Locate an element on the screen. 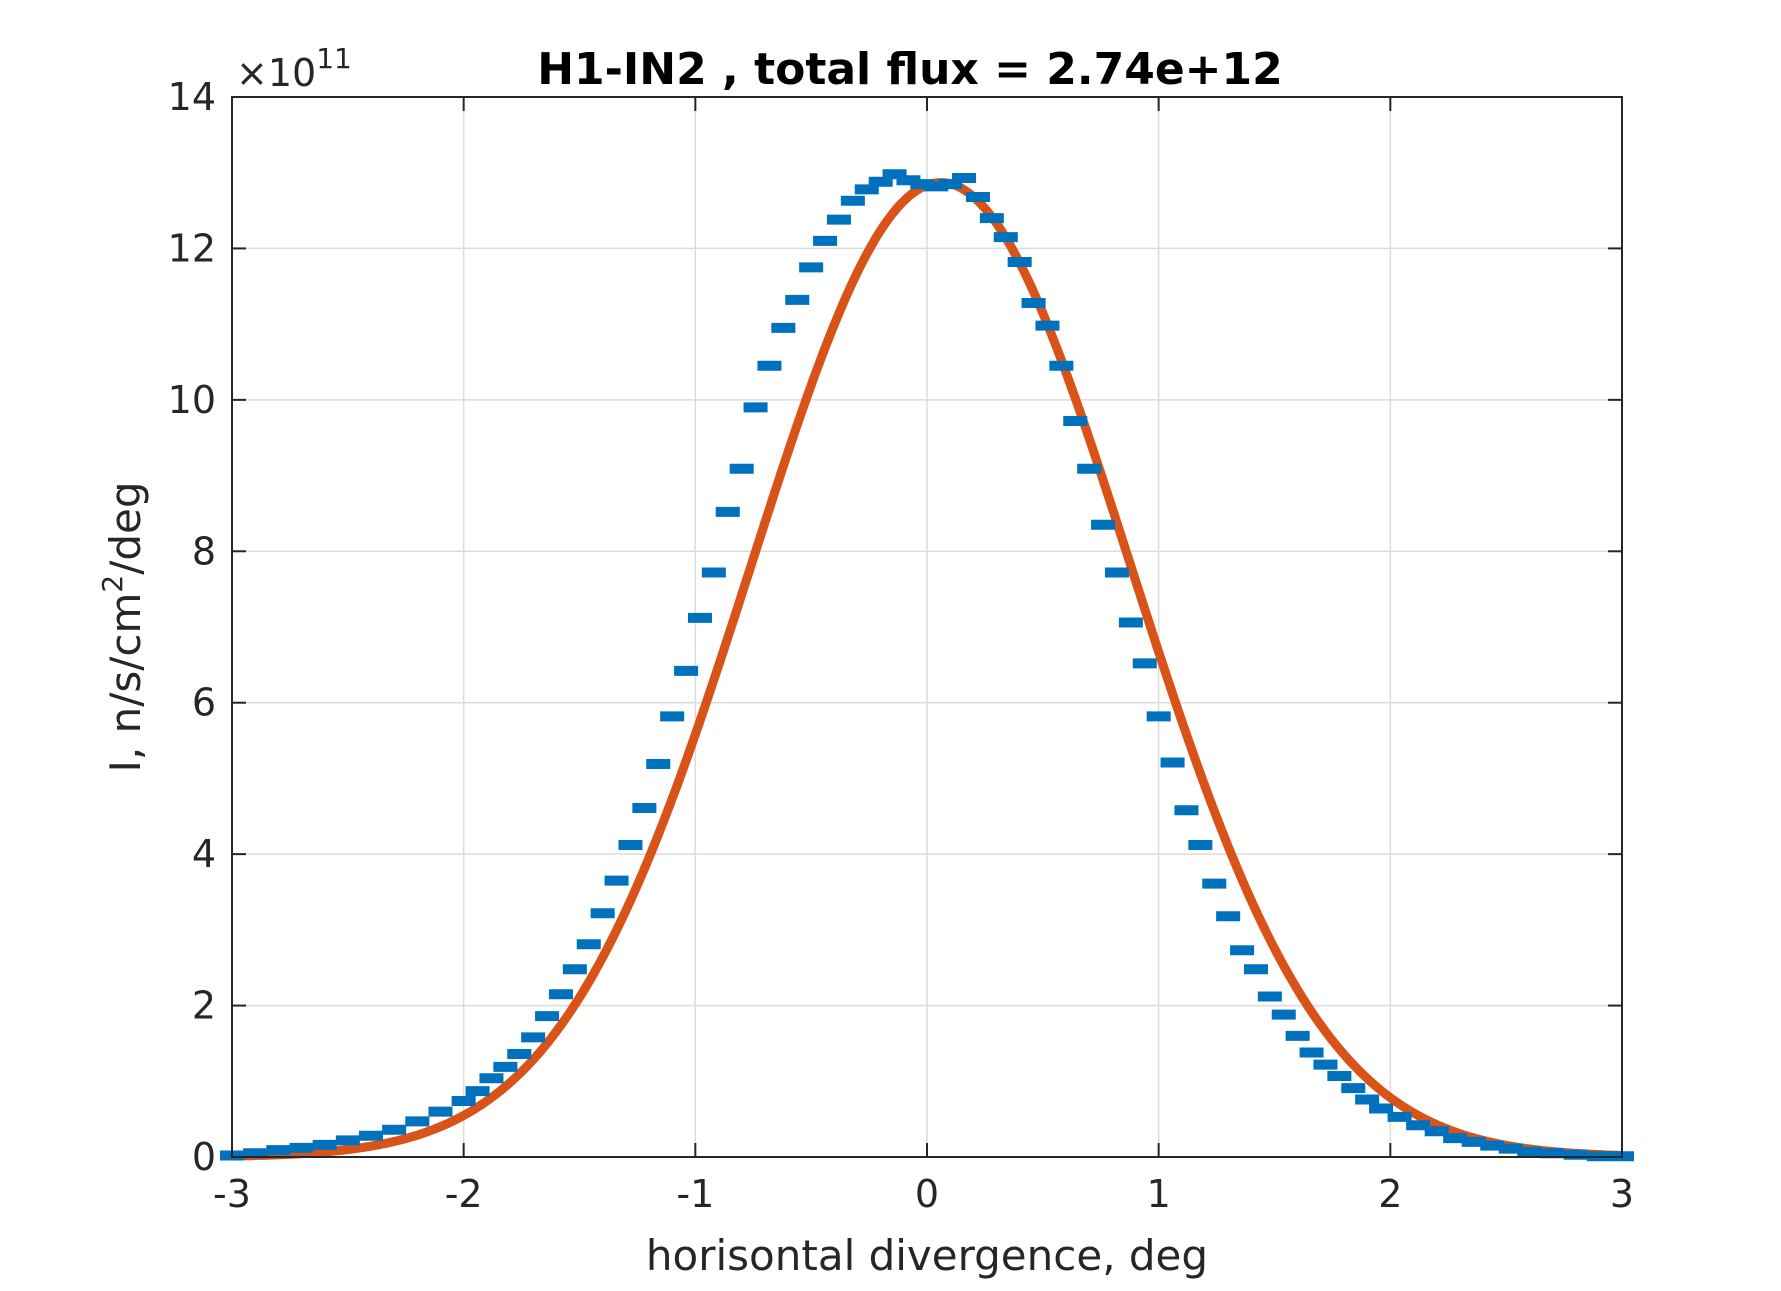 Image resolution: width=1781 pixels, height=1291 pixels. x-tick-label: 0 is located at coordinates (927, 1194).